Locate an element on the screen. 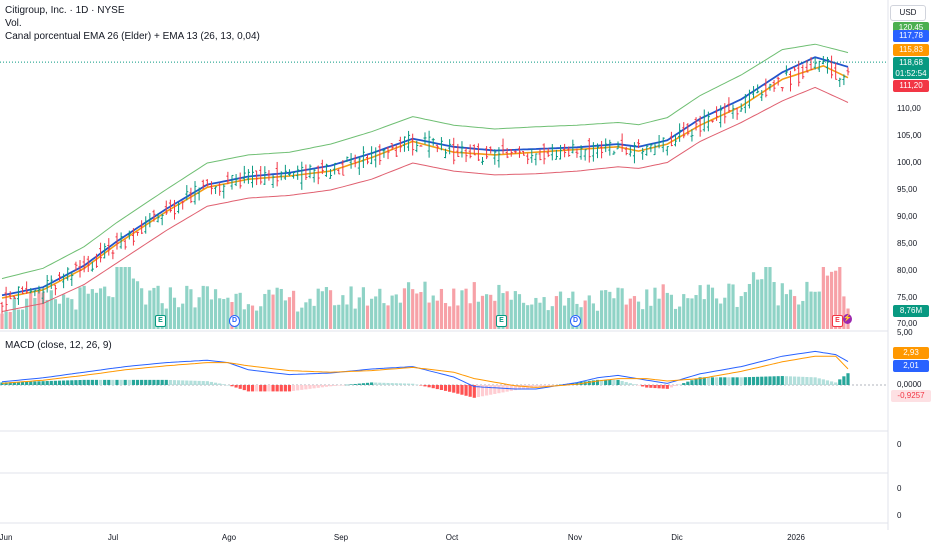 Image resolution: width=932 pixels, height=550 pixels. price-tick-100: 100,00 is located at coordinates (909, 162).